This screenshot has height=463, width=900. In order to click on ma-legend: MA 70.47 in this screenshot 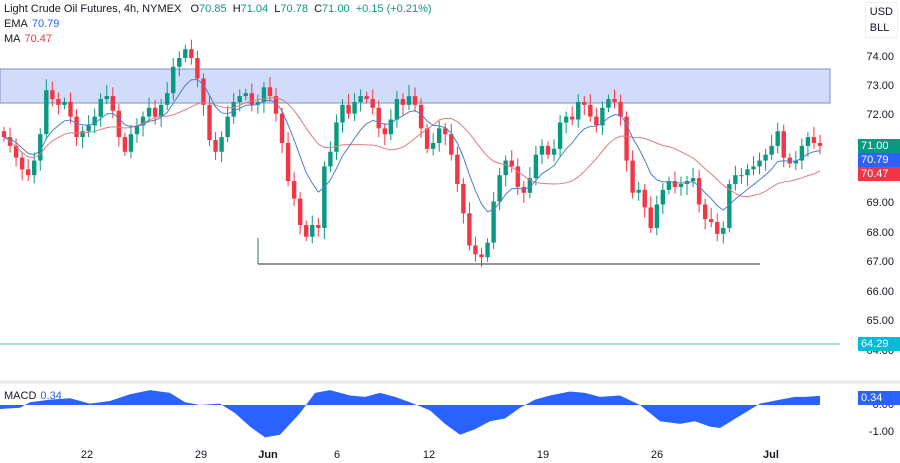, I will do `click(218, 39)`.